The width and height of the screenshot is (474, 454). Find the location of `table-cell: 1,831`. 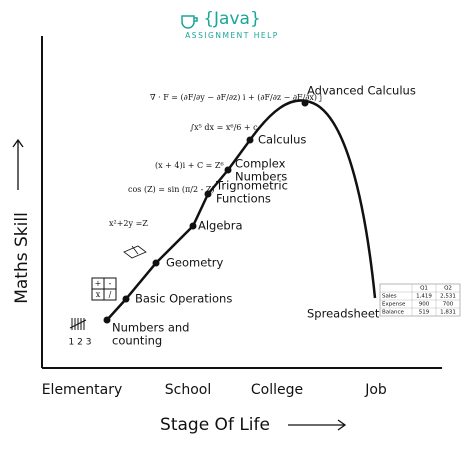

table-cell: 1,831 is located at coordinates (448, 313).